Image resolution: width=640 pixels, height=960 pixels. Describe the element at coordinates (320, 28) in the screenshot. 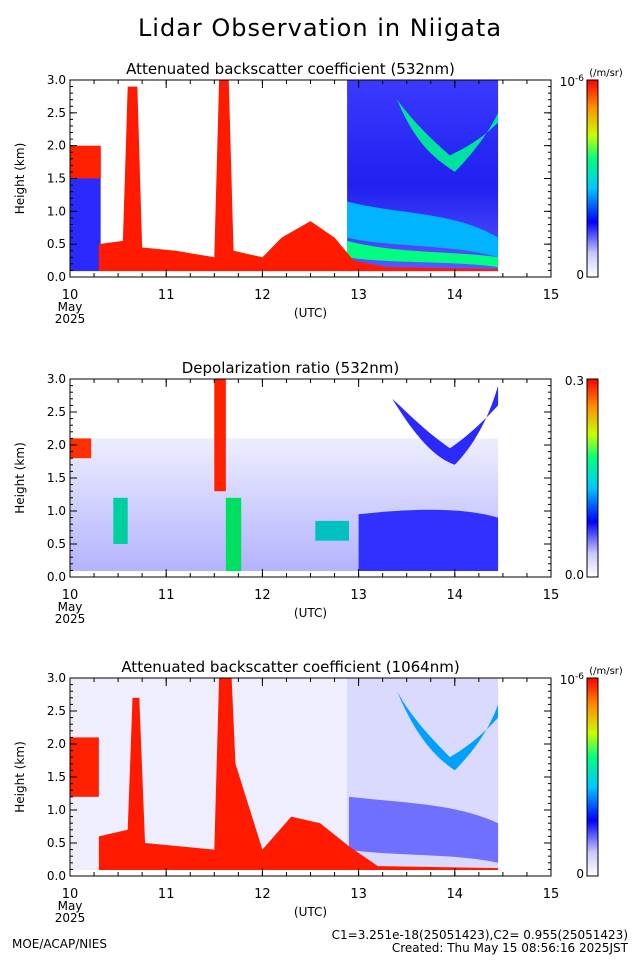

I see `page-title: Lidar Observation in Niigata` at that location.